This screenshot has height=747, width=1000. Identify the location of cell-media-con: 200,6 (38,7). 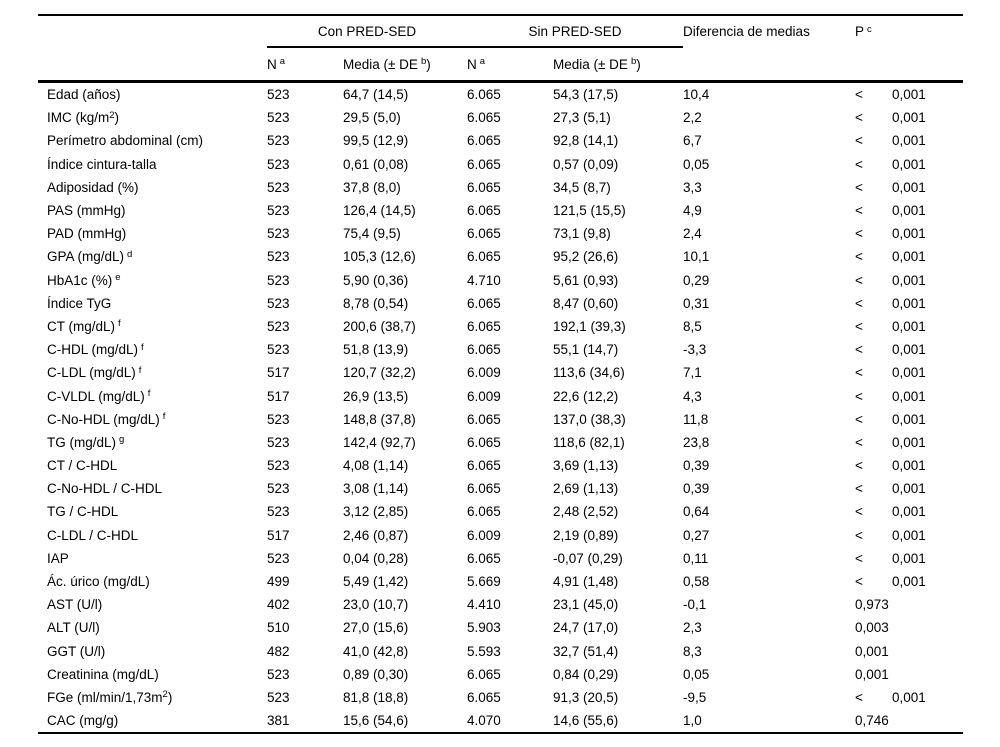
(379, 326).